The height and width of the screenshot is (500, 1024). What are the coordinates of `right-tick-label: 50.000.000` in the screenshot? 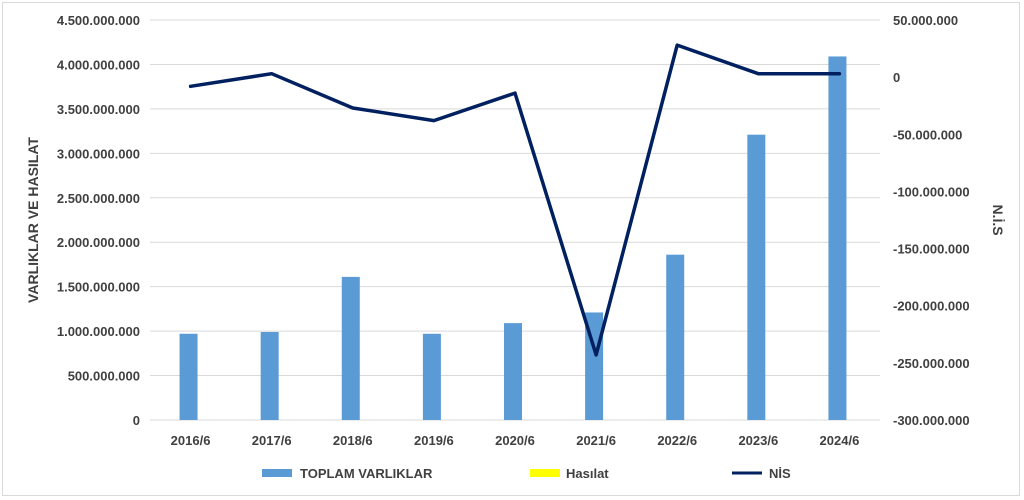 It's located at (925, 20).